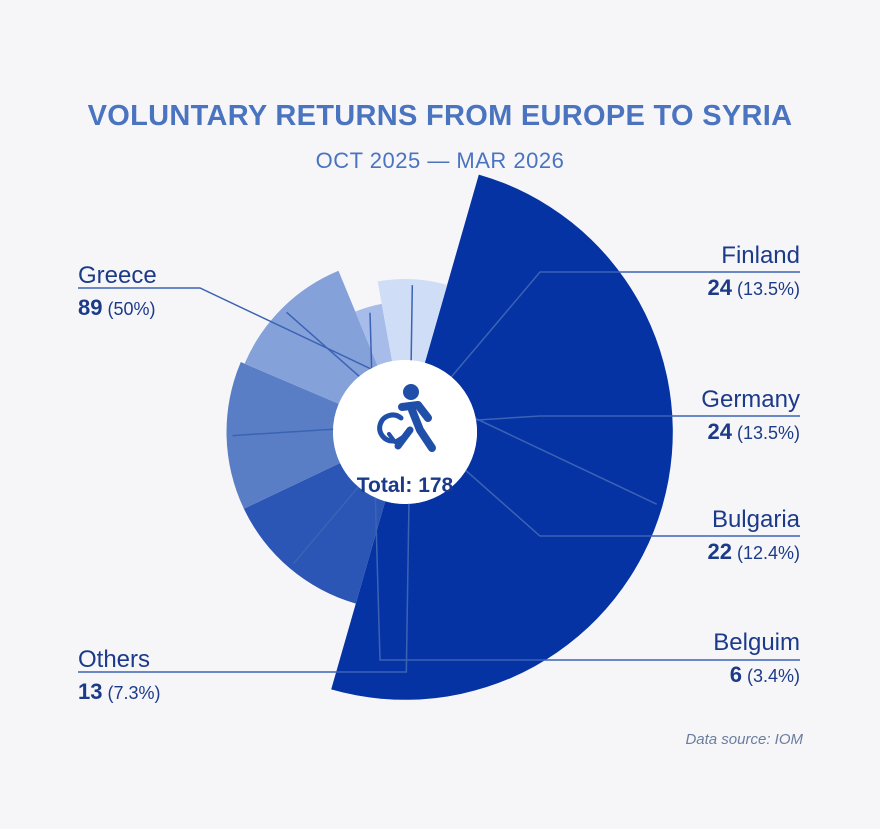  What do you see at coordinates (405, 485) in the screenshot?
I see `total-label: Total: 178` at bounding box center [405, 485].